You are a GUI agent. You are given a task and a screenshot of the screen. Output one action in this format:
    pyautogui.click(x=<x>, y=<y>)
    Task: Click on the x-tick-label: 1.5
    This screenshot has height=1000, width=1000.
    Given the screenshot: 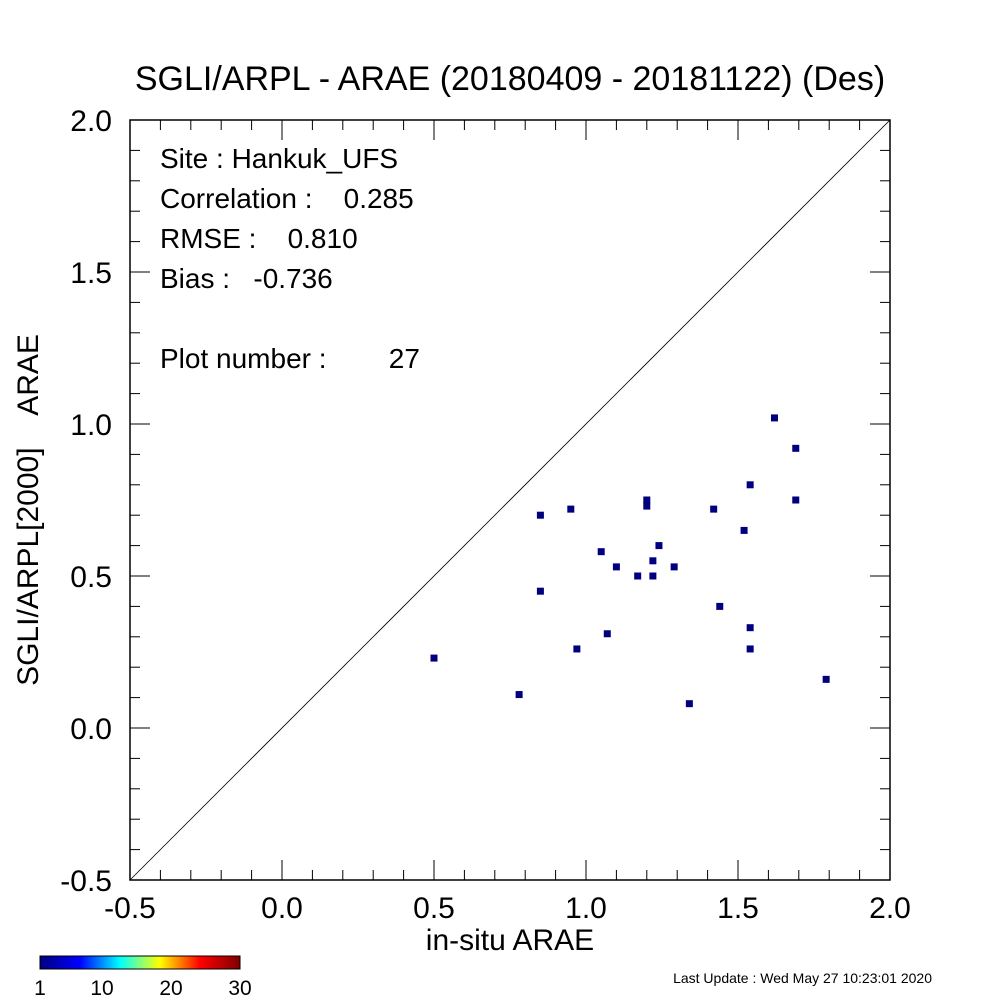 What is the action you would take?
    pyautogui.click(x=738, y=908)
    